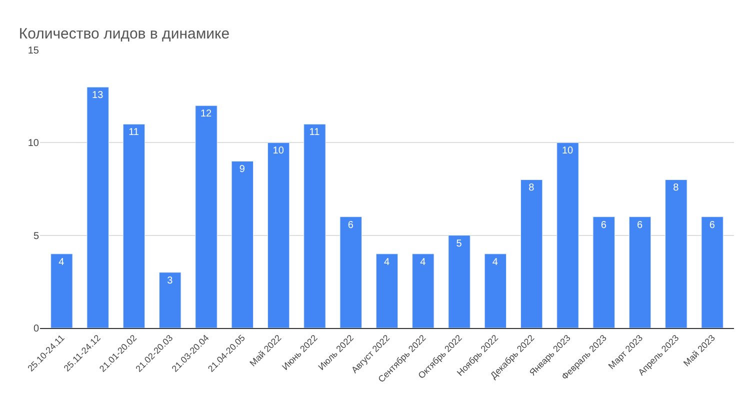  What do you see at coordinates (124, 33) in the screenshot?
I see `chart-title: Количество лидов в динамике` at bounding box center [124, 33].